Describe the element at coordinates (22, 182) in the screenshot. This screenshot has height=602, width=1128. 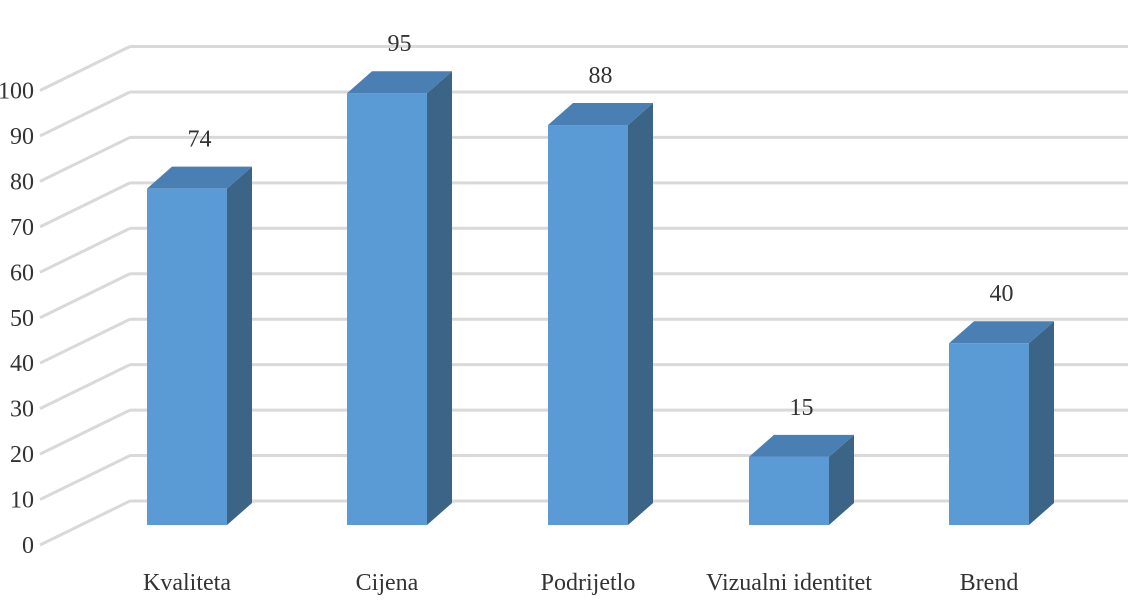
I see `y-tick-label: 80` at that location.